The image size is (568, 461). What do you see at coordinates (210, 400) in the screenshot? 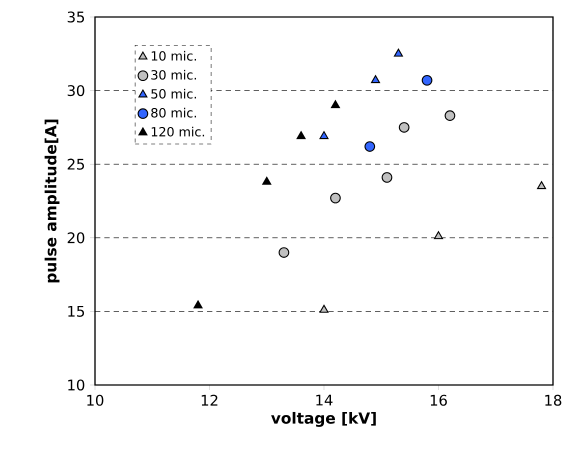
I see `x-tick-label: 12` at bounding box center [210, 400].